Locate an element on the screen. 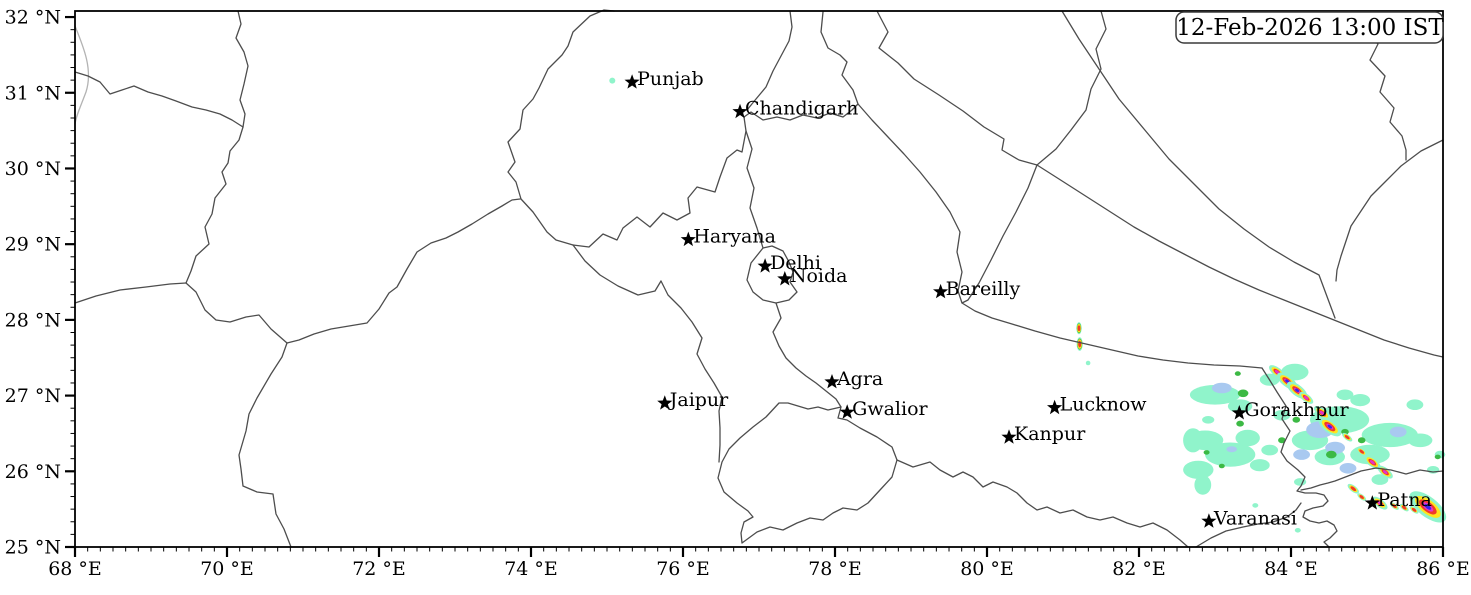 The width and height of the screenshot is (1471, 595). city-label-agra: Agra is located at coordinates (859, 379).